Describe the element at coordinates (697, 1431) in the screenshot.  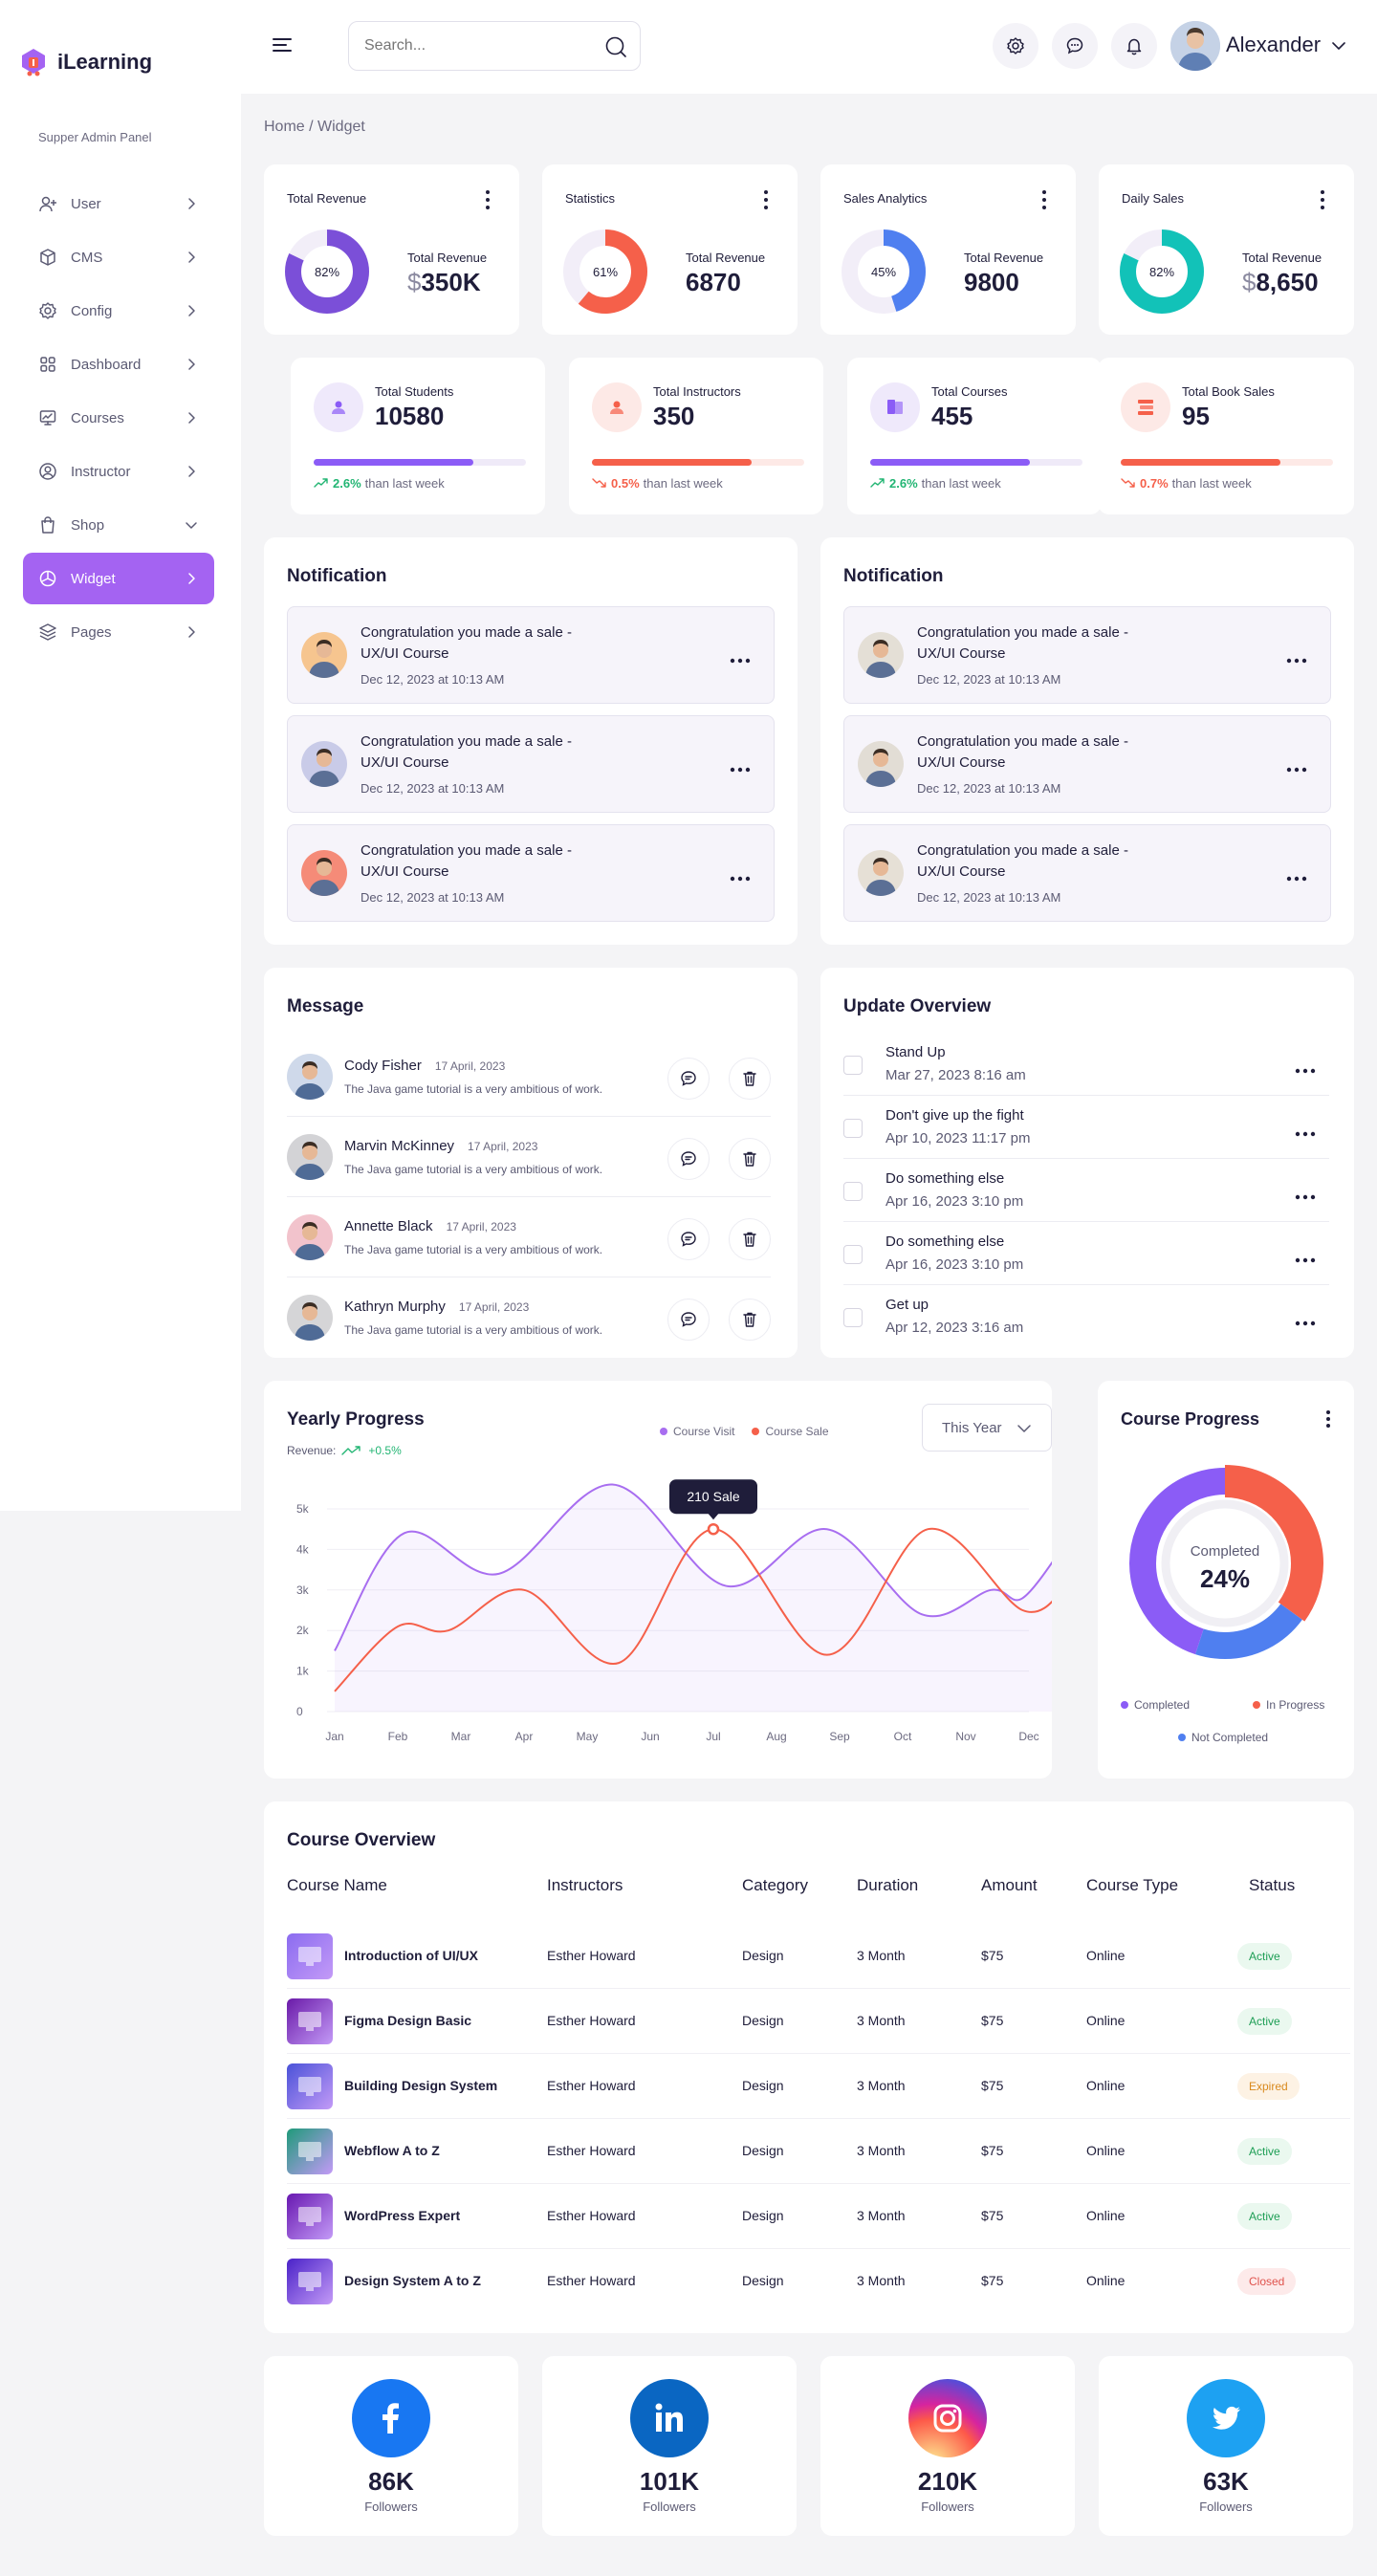
I see `legend-item: Course Visit` at that location.